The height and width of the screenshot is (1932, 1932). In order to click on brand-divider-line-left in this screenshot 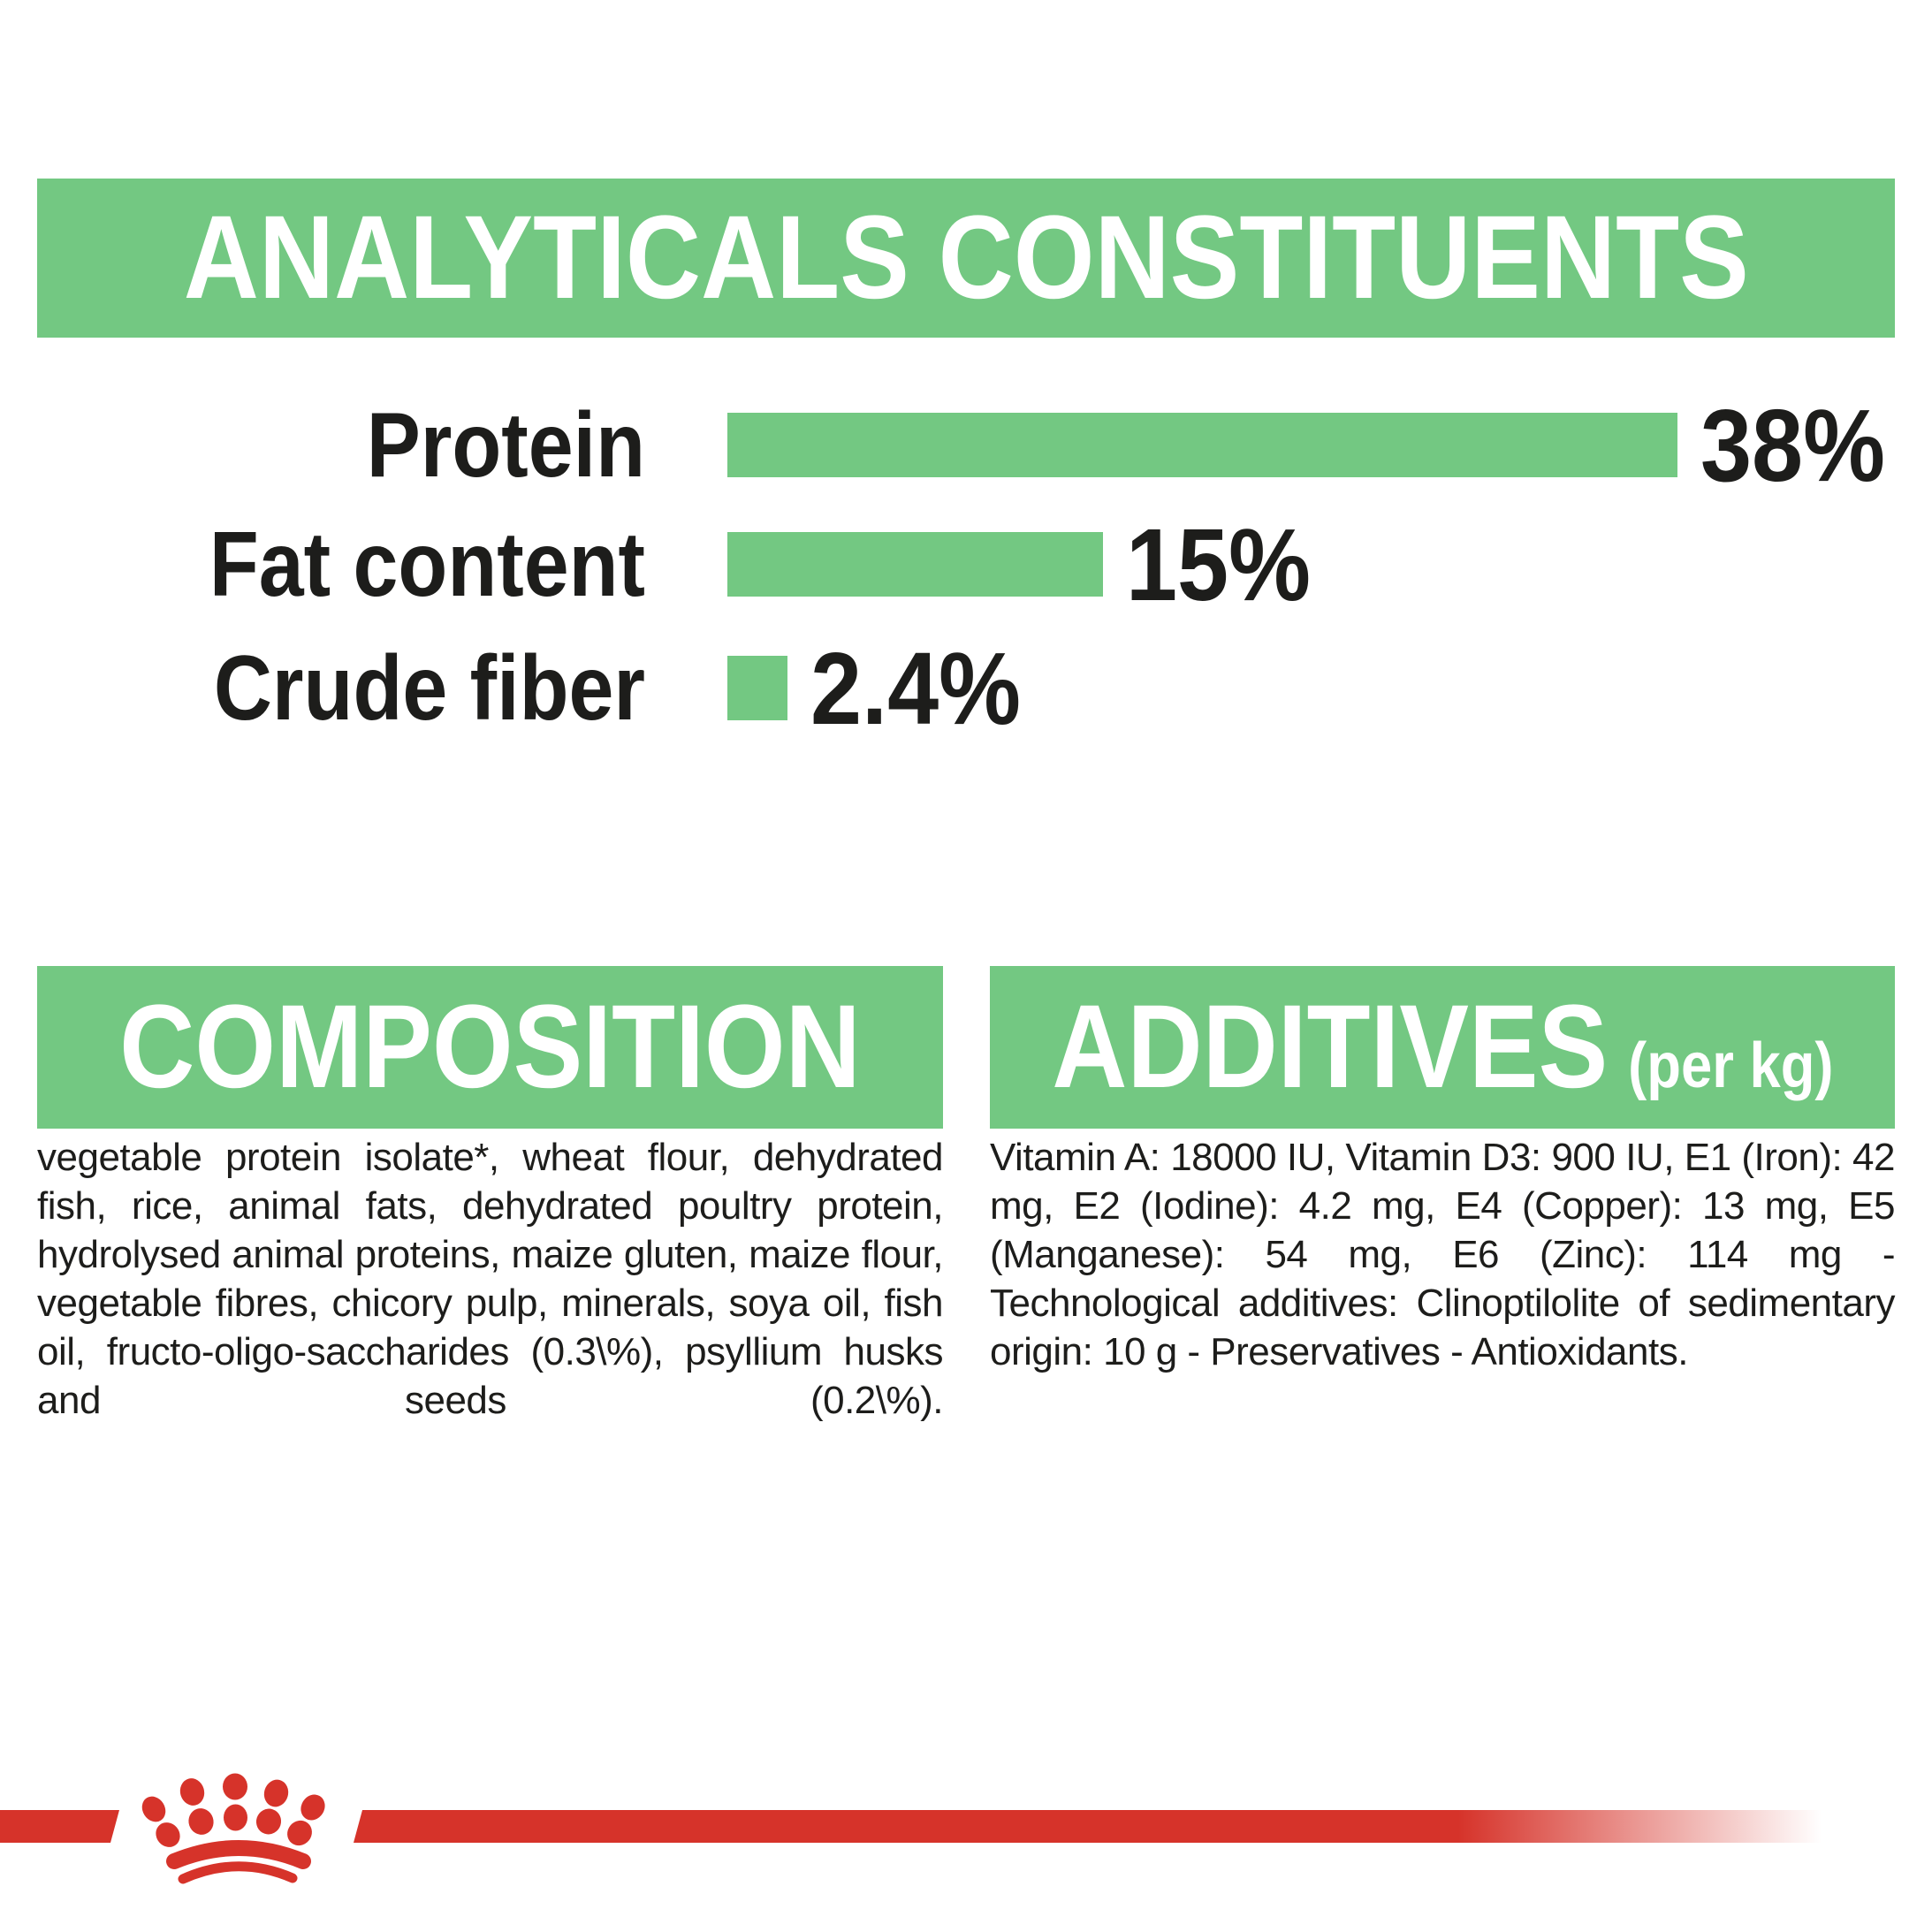, I will do `click(59, 1827)`.